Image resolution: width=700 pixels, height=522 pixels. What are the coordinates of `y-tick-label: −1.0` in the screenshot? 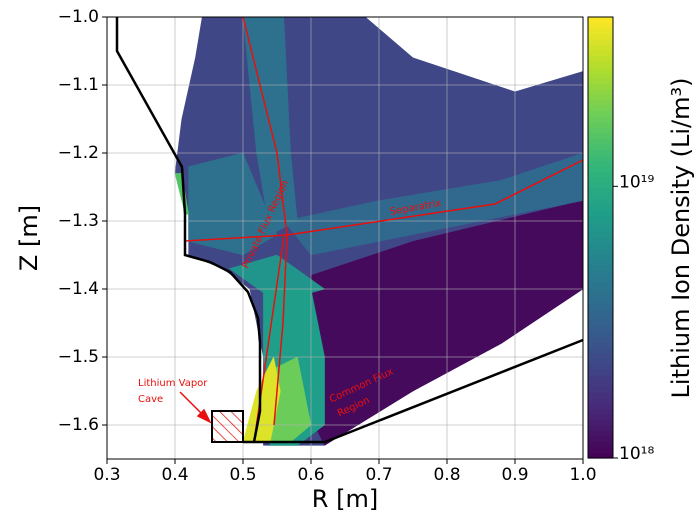 It's located at (78, 17).